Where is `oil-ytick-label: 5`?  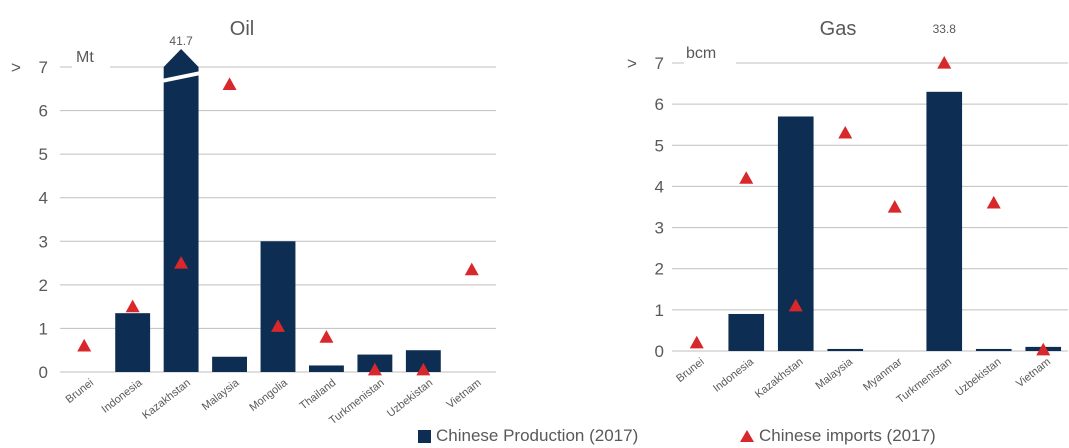
oil-ytick-label: 5 is located at coordinates (43, 154).